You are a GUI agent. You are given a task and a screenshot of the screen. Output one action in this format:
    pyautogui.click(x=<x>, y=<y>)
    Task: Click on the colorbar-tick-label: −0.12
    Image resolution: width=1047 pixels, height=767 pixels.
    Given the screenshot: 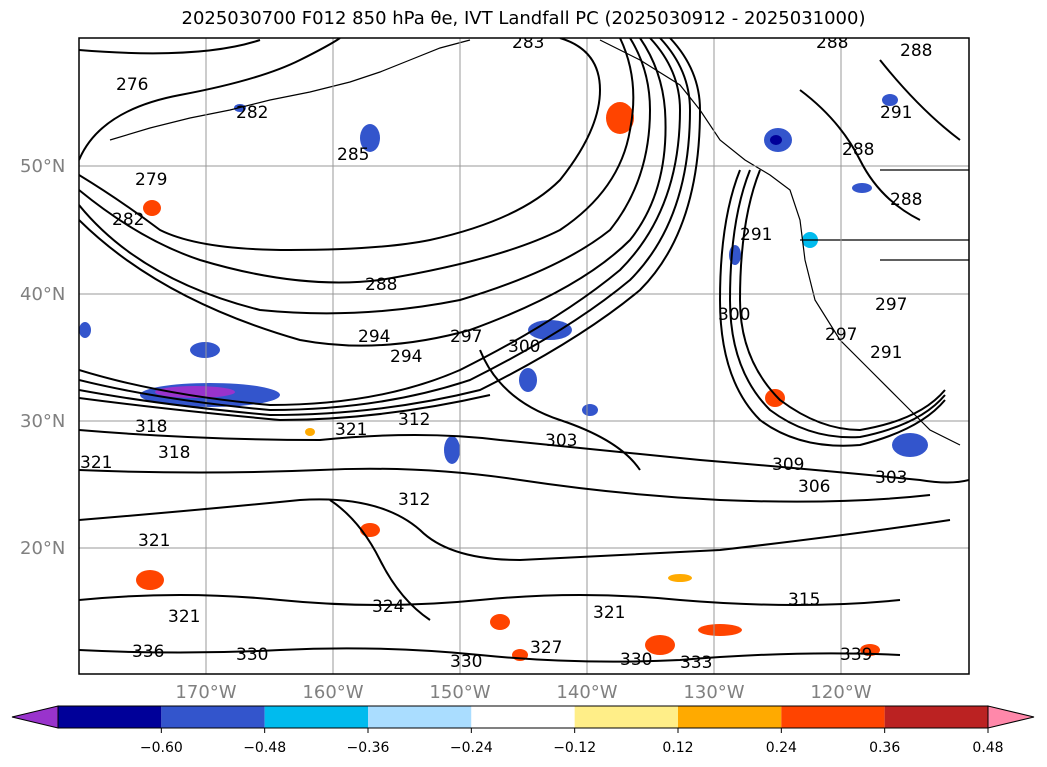 What is the action you would take?
    pyautogui.click(x=574, y=748)
    